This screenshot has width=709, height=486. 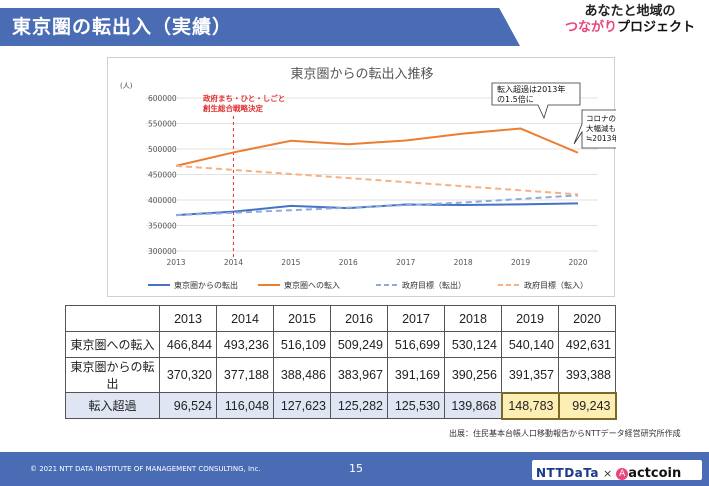 What do you see at coordinates (434, 285) in the screenshot?
I see `legend-label: 政府目標（転出）` at bounding box center [434, 285].